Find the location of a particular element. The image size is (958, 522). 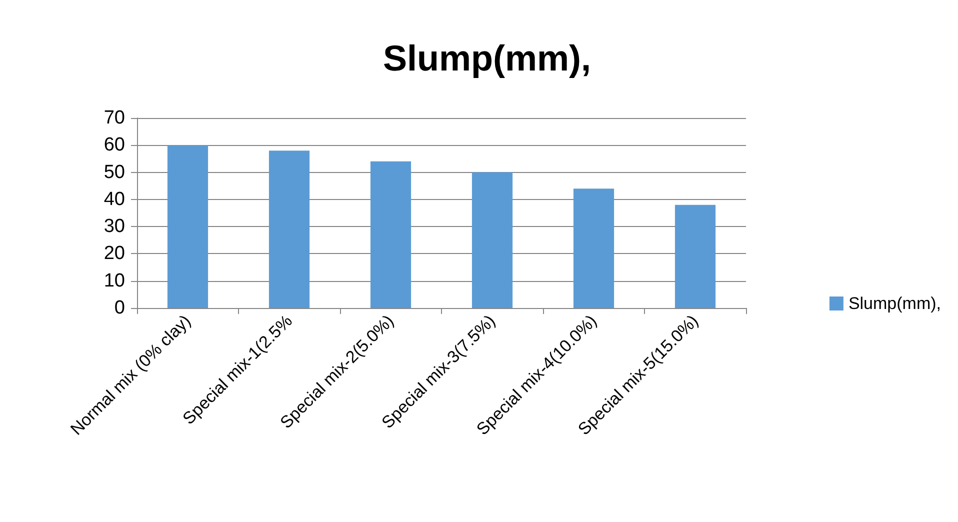

chart-title: Slump(mm), is located at coordinates (487, 58).